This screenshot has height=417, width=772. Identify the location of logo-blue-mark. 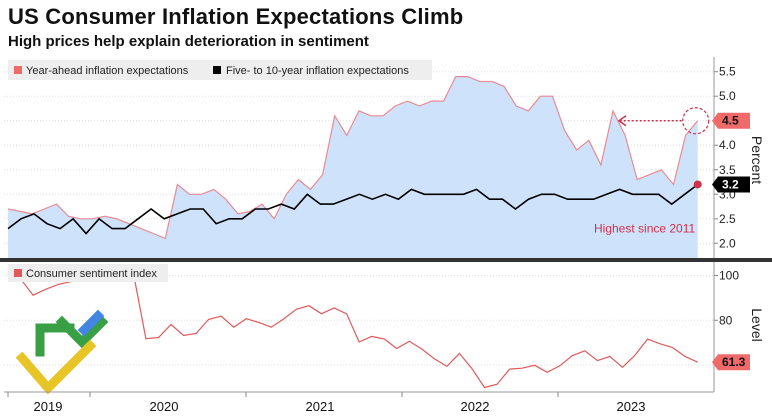
(91, 323).